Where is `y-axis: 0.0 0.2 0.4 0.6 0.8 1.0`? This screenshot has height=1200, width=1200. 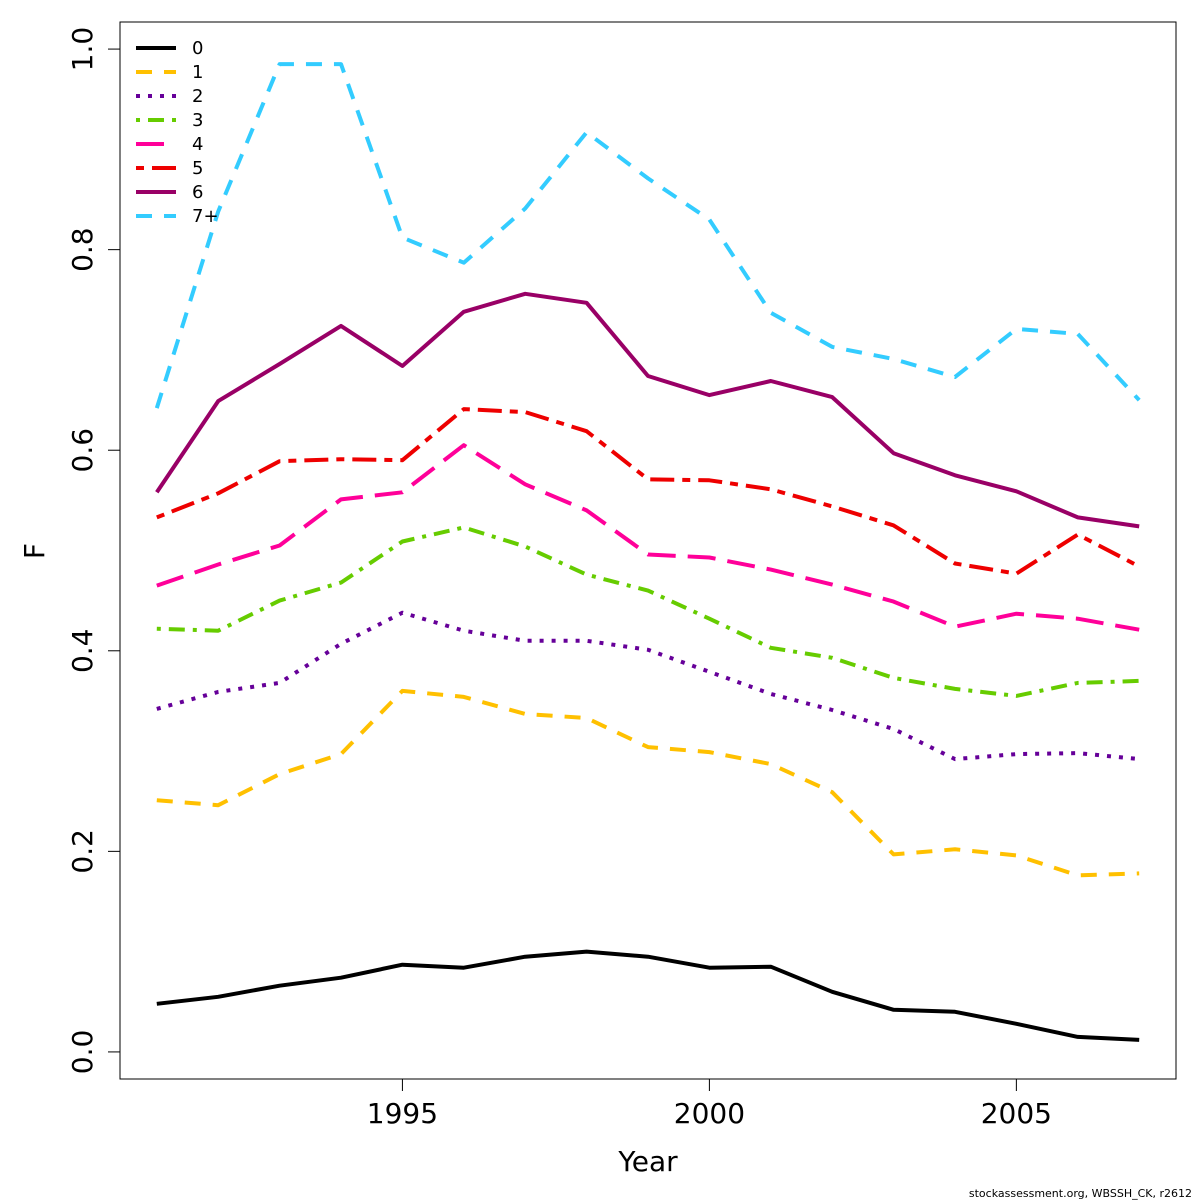 y-axis: 0.0 0.2 0.4 0.6 0.8 1.0 is located at coordinates (93, 551).